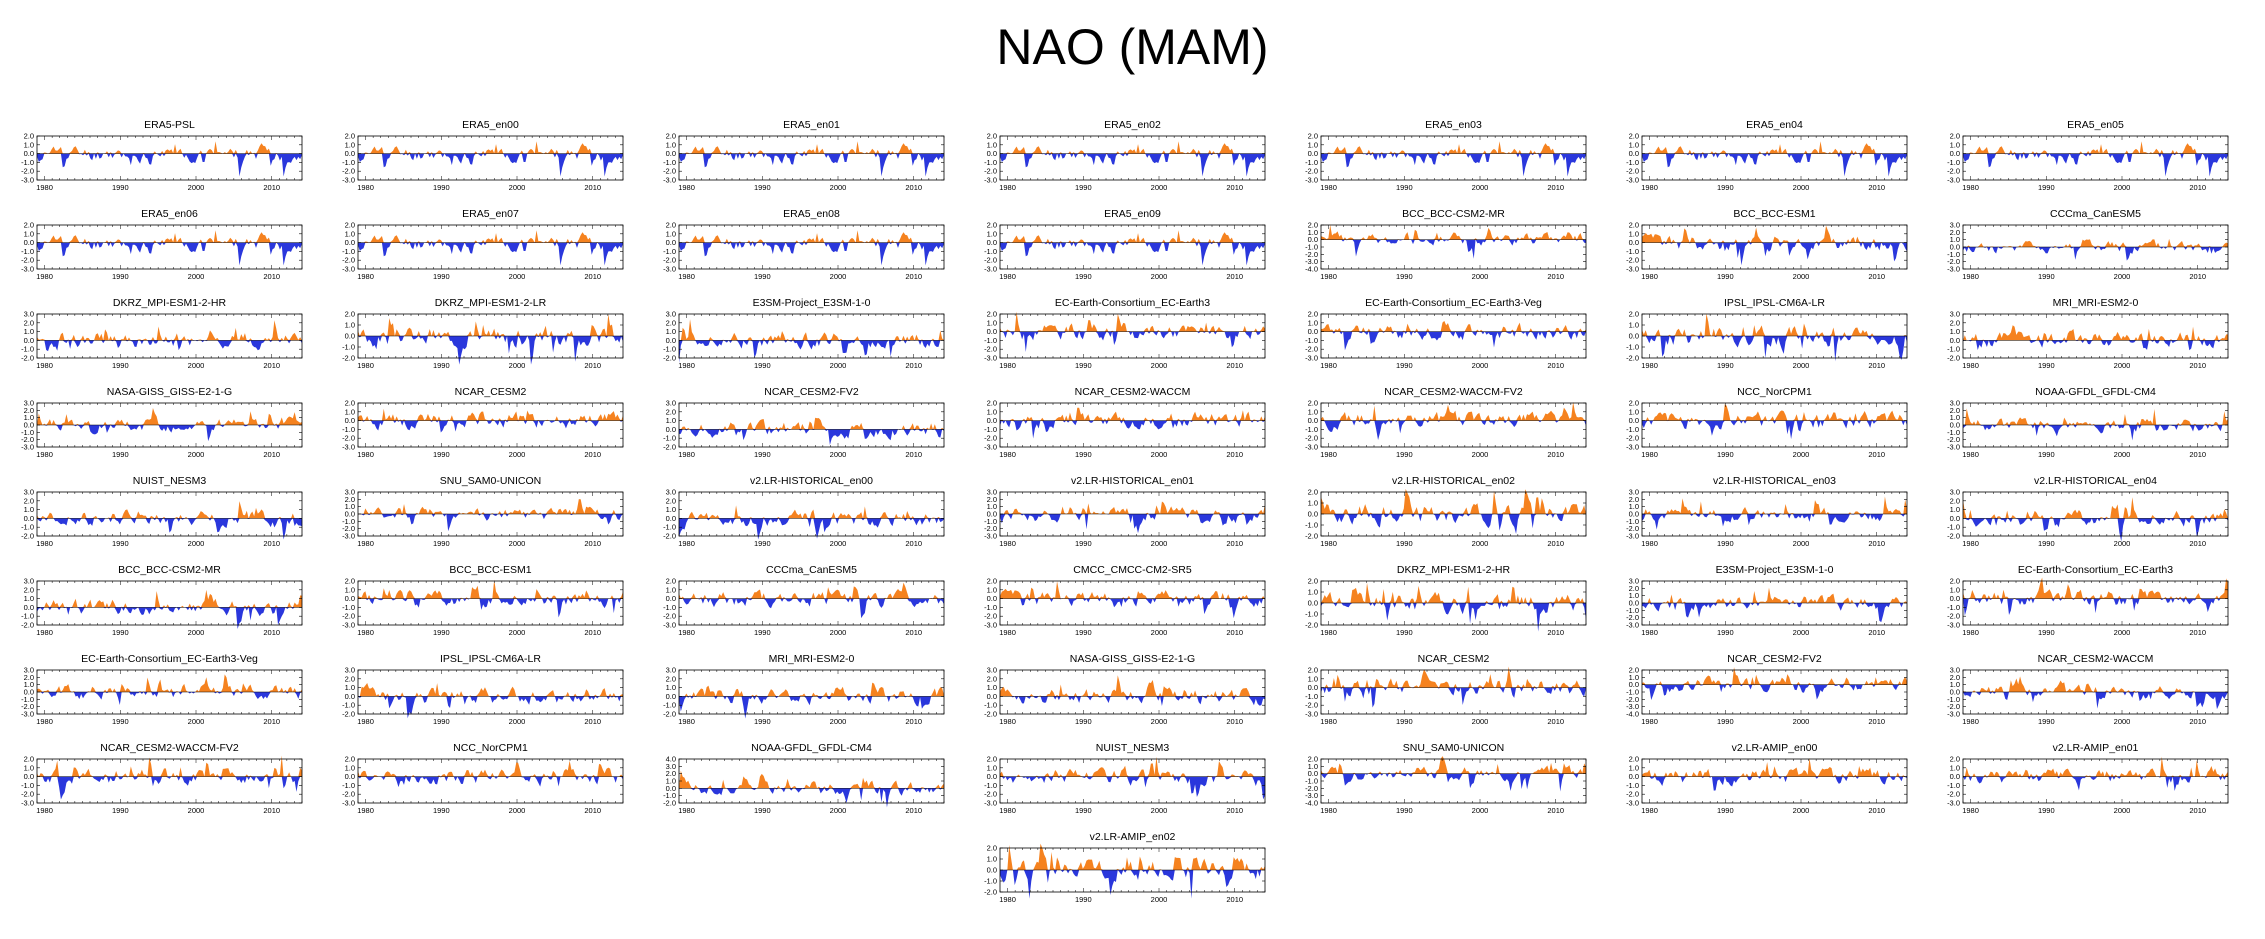 This screenshot has width=2265, height=939. Describe the element at coordinates (1454, 659) in the screenshot. I see `panel-title: NCAR_CESM2` at that location.